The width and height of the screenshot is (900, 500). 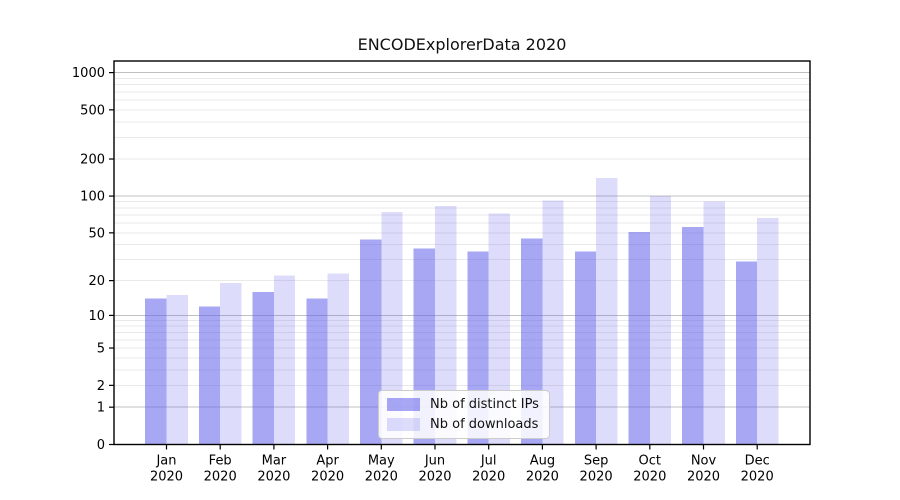 I want to click on bar-downloads-apr, so click(x=338, y=359).